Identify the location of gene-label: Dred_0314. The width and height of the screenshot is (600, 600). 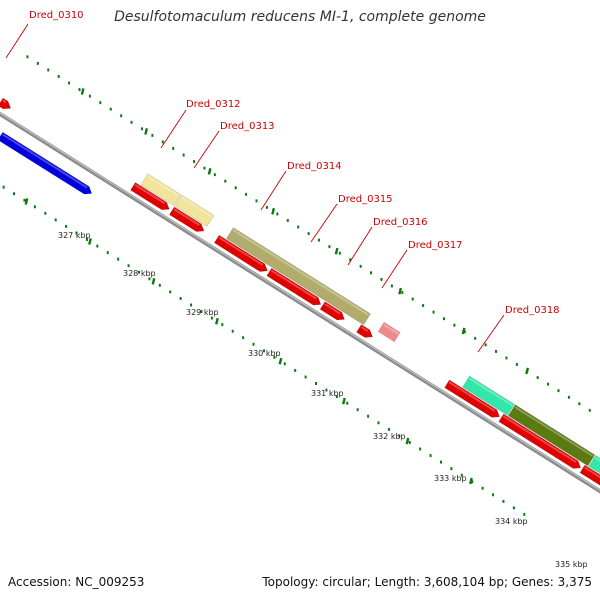
(314, 166).